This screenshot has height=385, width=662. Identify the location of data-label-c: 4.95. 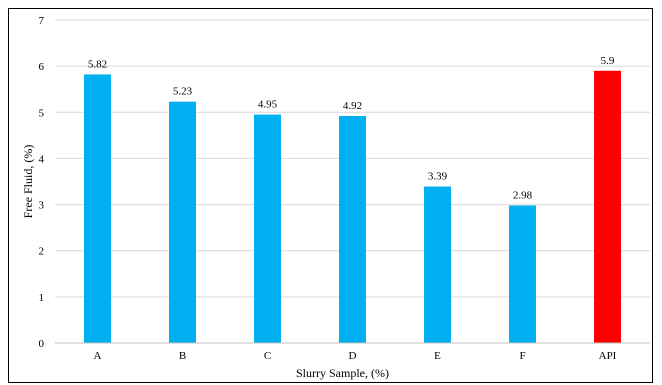
(268, 105).